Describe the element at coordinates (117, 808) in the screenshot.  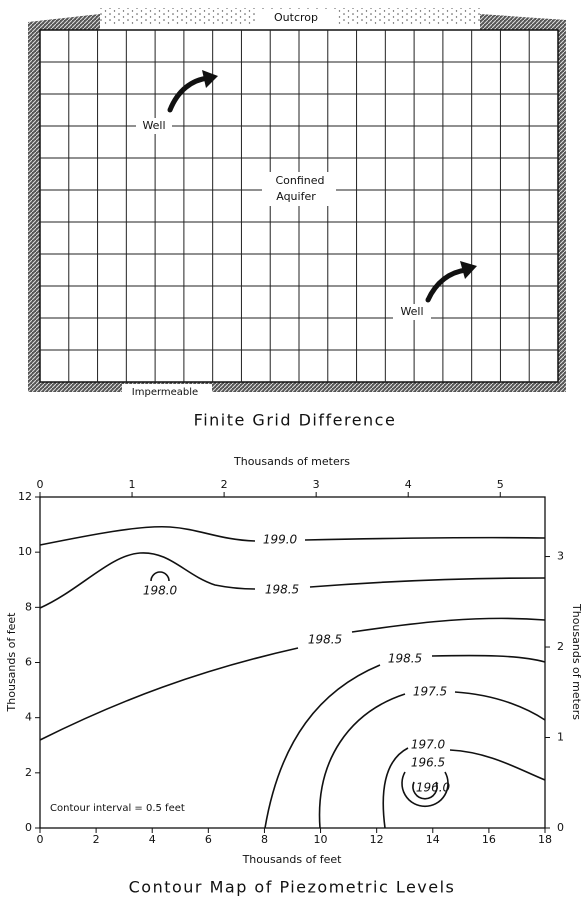
I see `note: Contour interval = 0.5 feet` at that location.